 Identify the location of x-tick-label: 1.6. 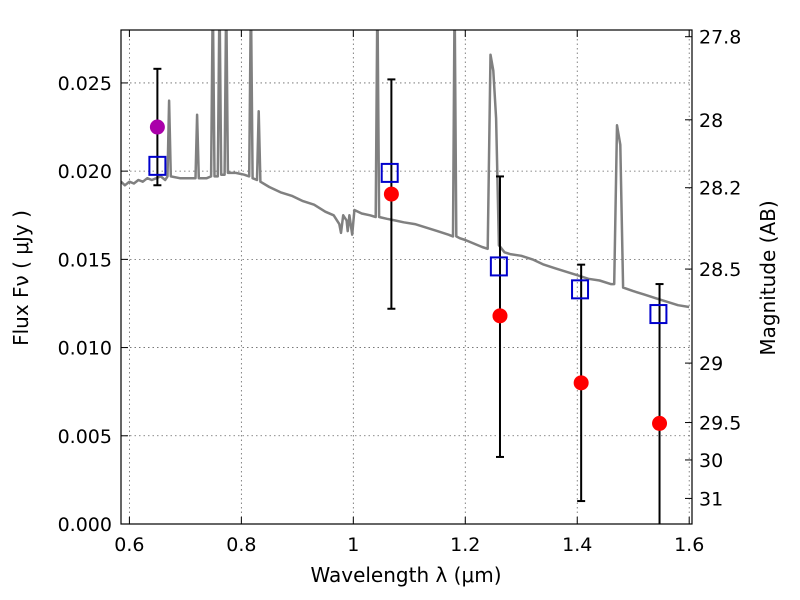
(689, 545).